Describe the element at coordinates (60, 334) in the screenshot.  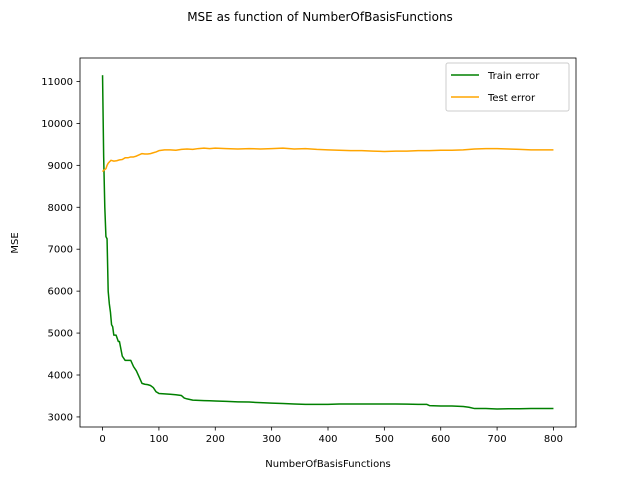
I see `y-tick-label: 5000` at that location.